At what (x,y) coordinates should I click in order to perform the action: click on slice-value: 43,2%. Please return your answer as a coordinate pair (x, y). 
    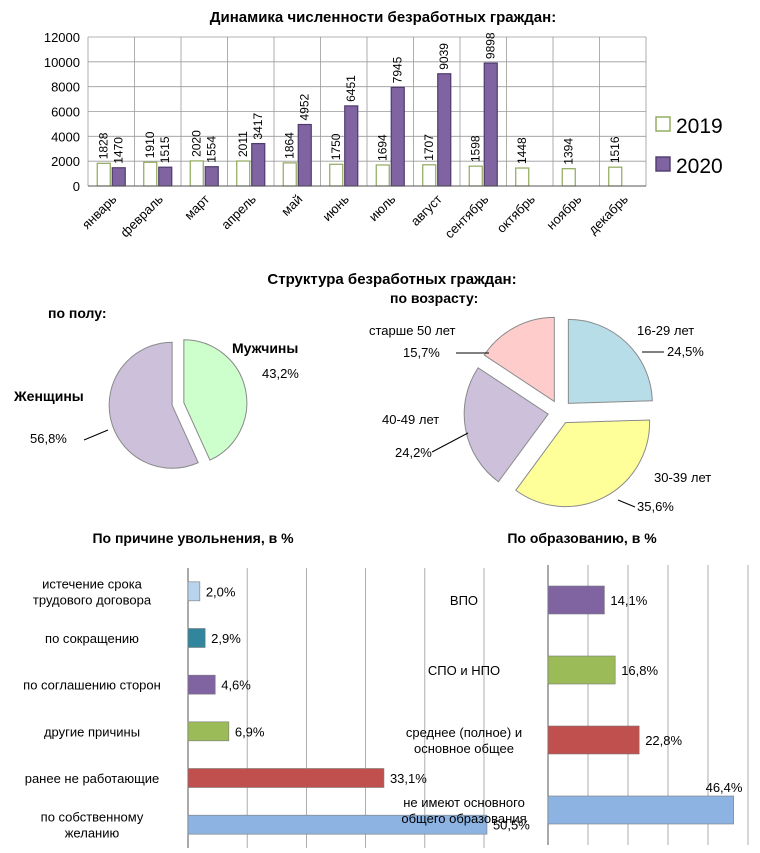
    Looking at the image, I should click on (280, 373).